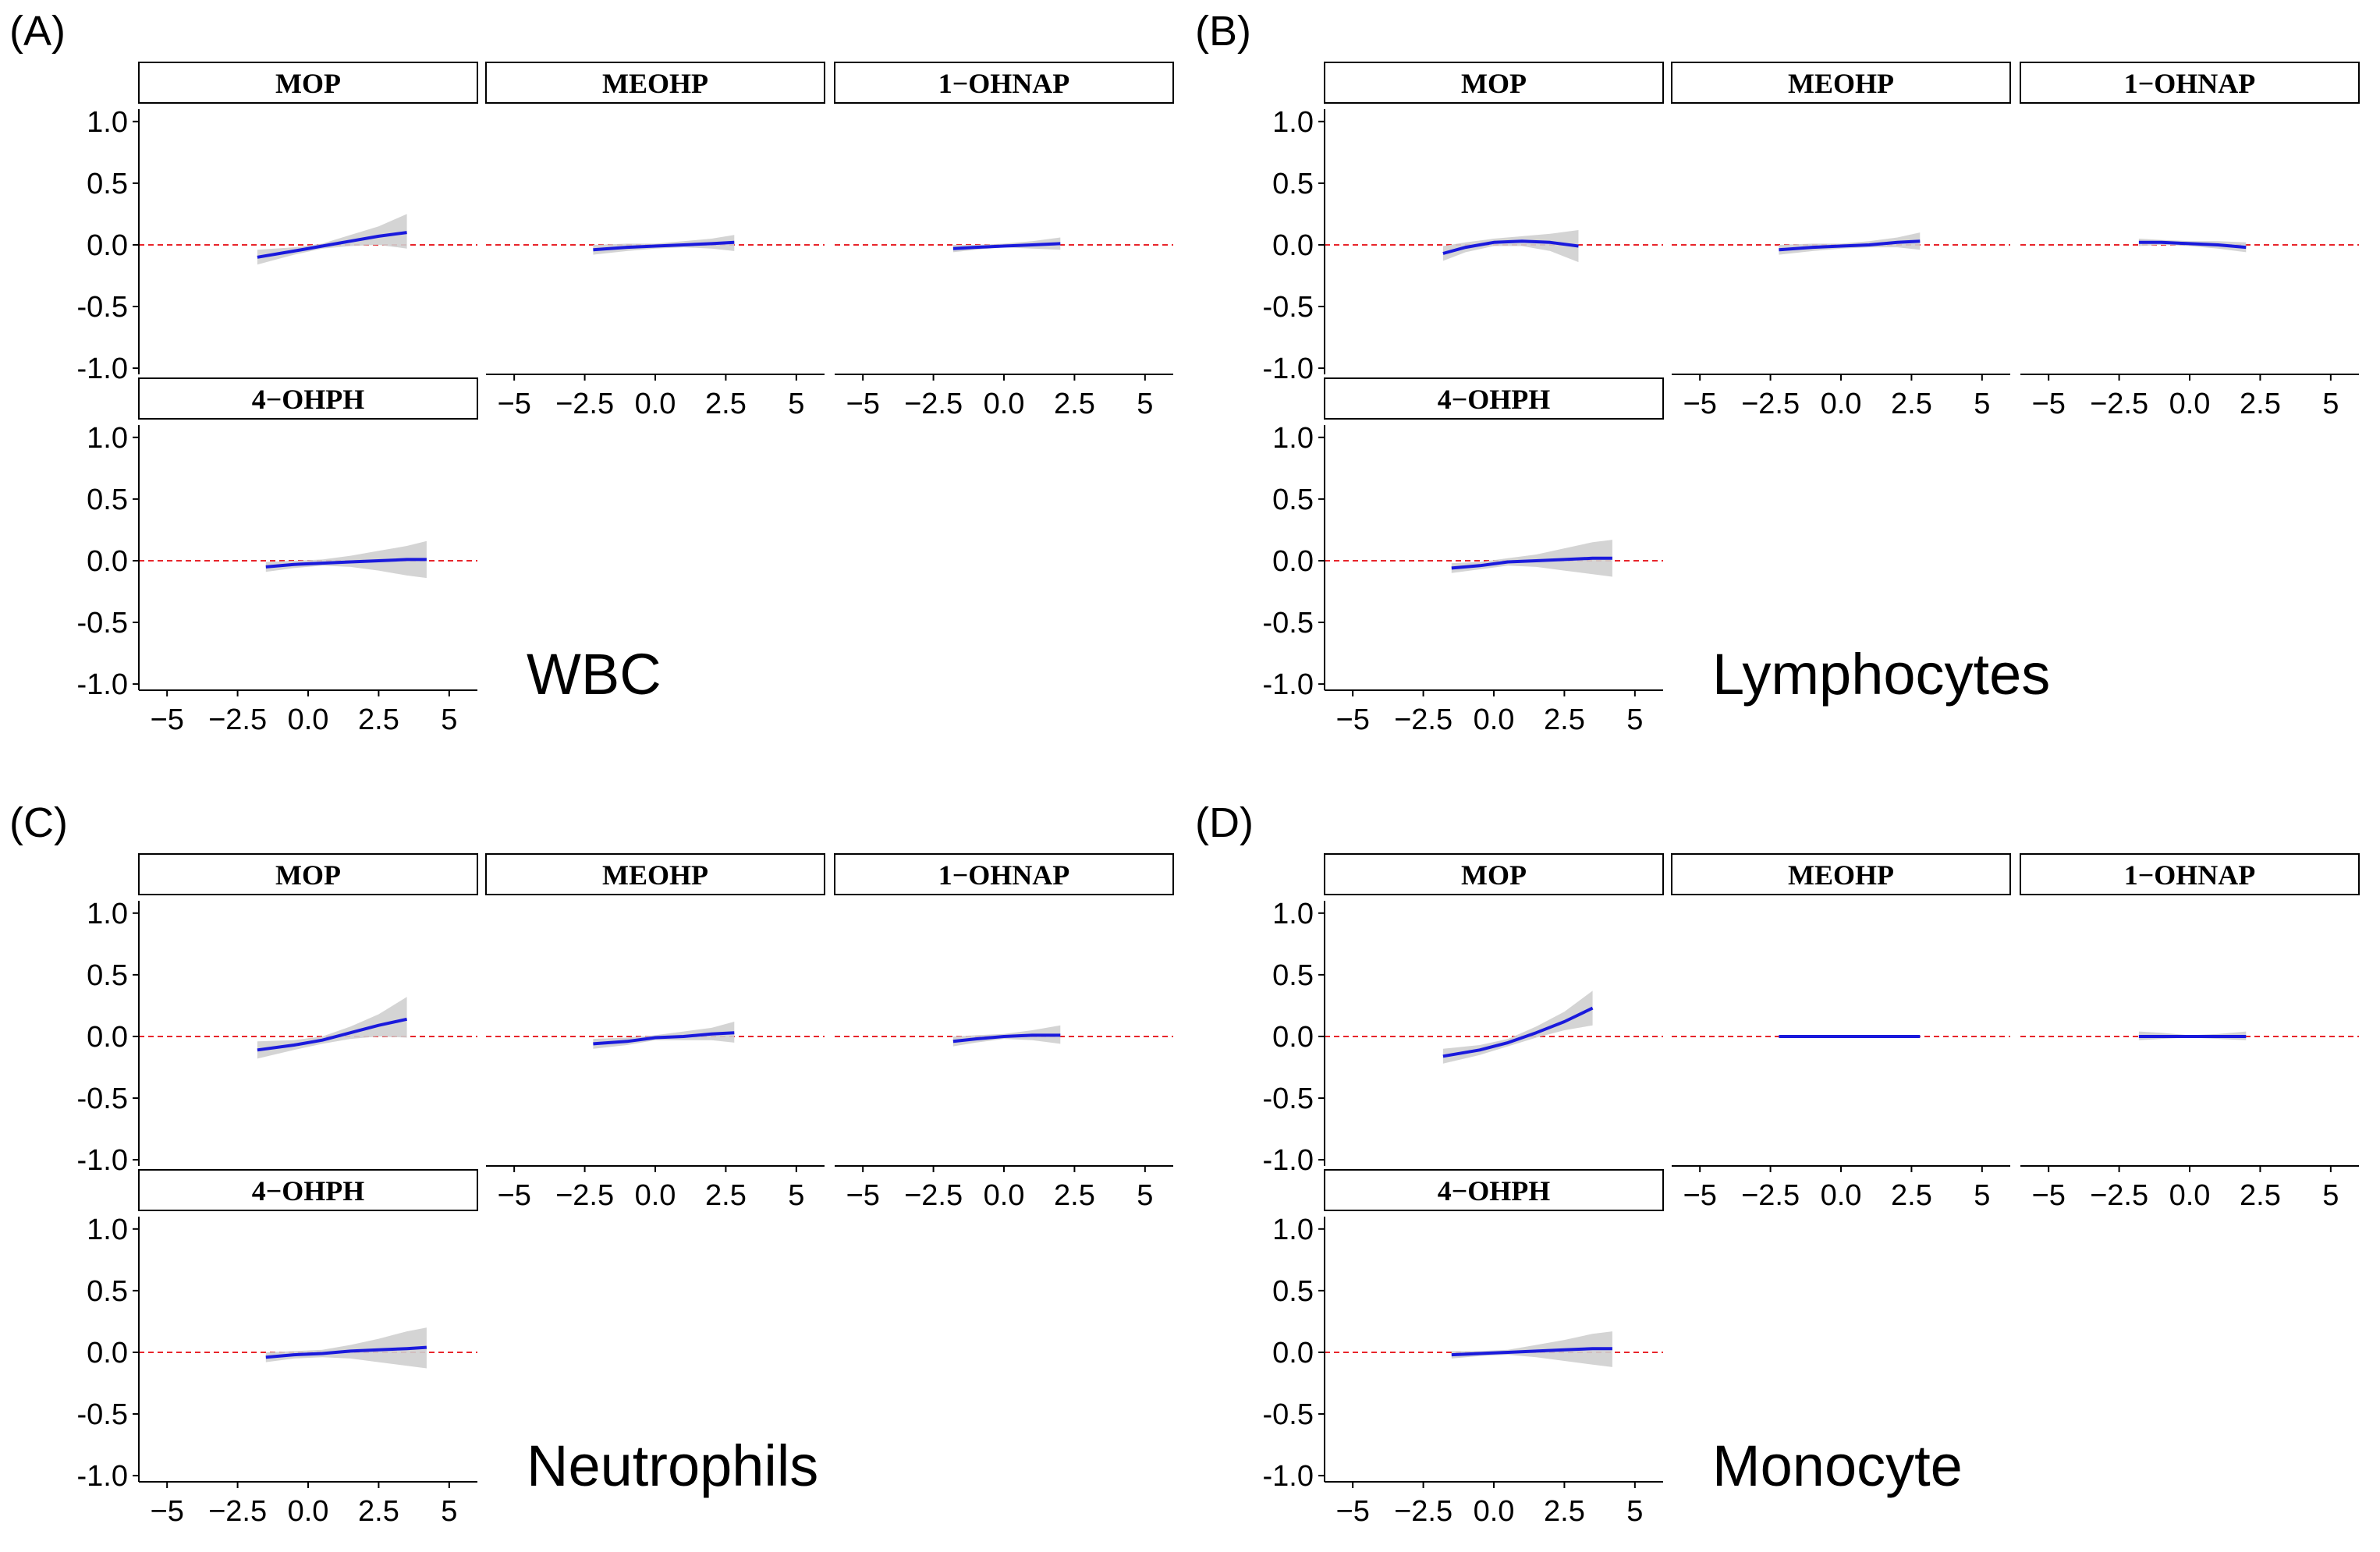  What do you see at coordinates (1838, 1465) in the screenshot?
I see `outcome-label: Monocyte` at bounding box center [1838, 1465].